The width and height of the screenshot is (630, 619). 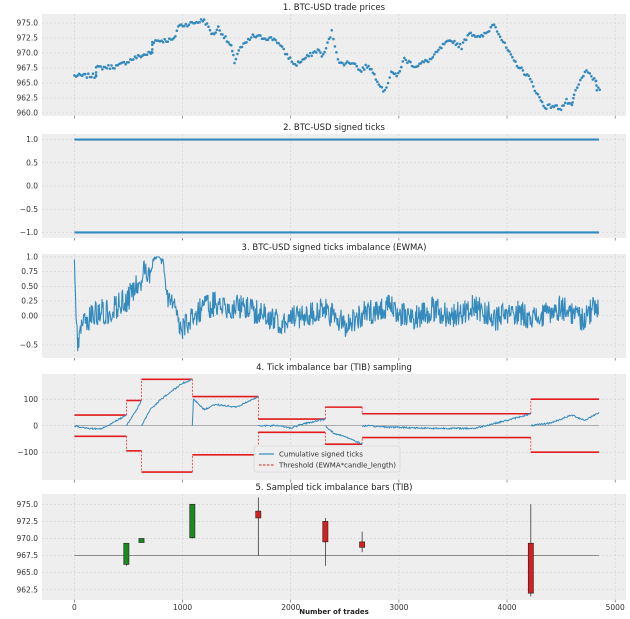 I want to click on threshold-series, so click(x=336, y=425).